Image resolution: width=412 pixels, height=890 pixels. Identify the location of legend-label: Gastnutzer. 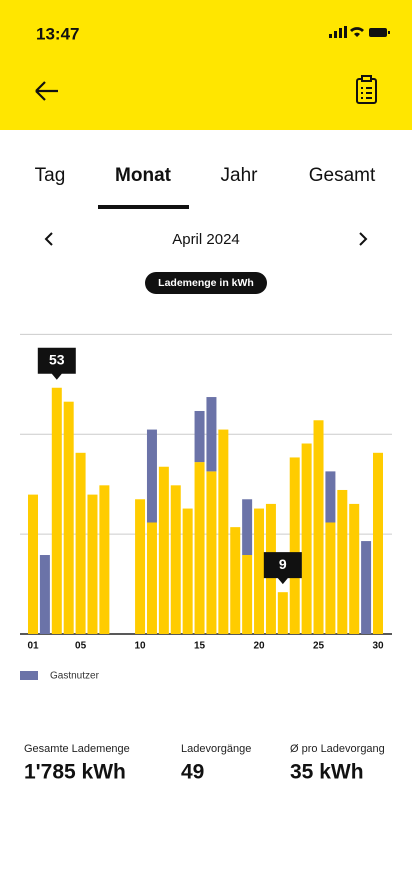
(75, 676).